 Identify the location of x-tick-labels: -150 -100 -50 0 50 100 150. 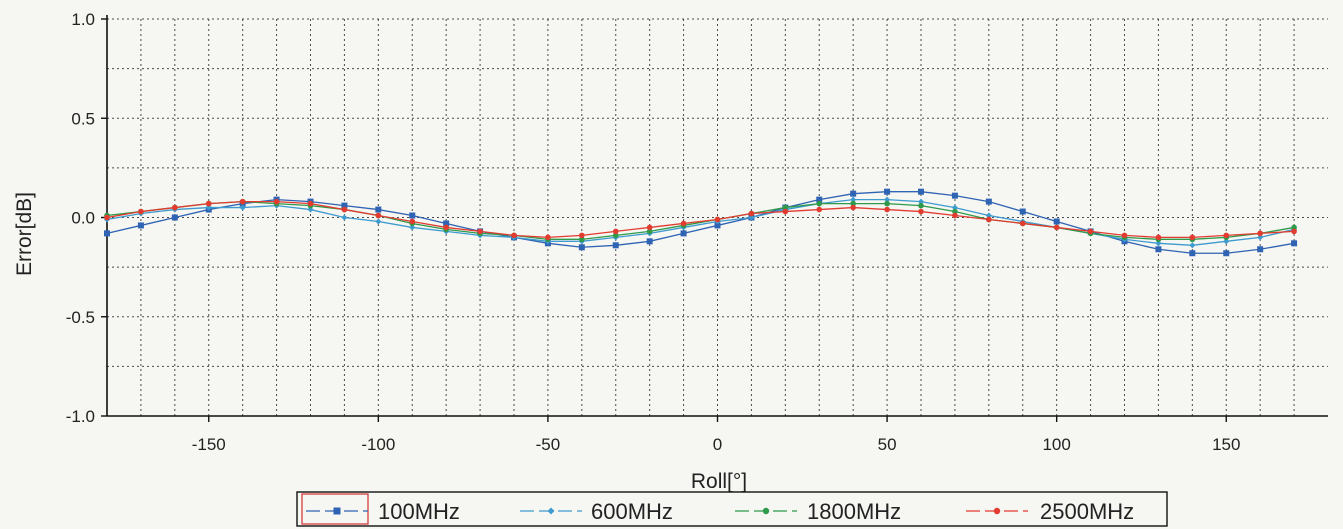
(716, 444).